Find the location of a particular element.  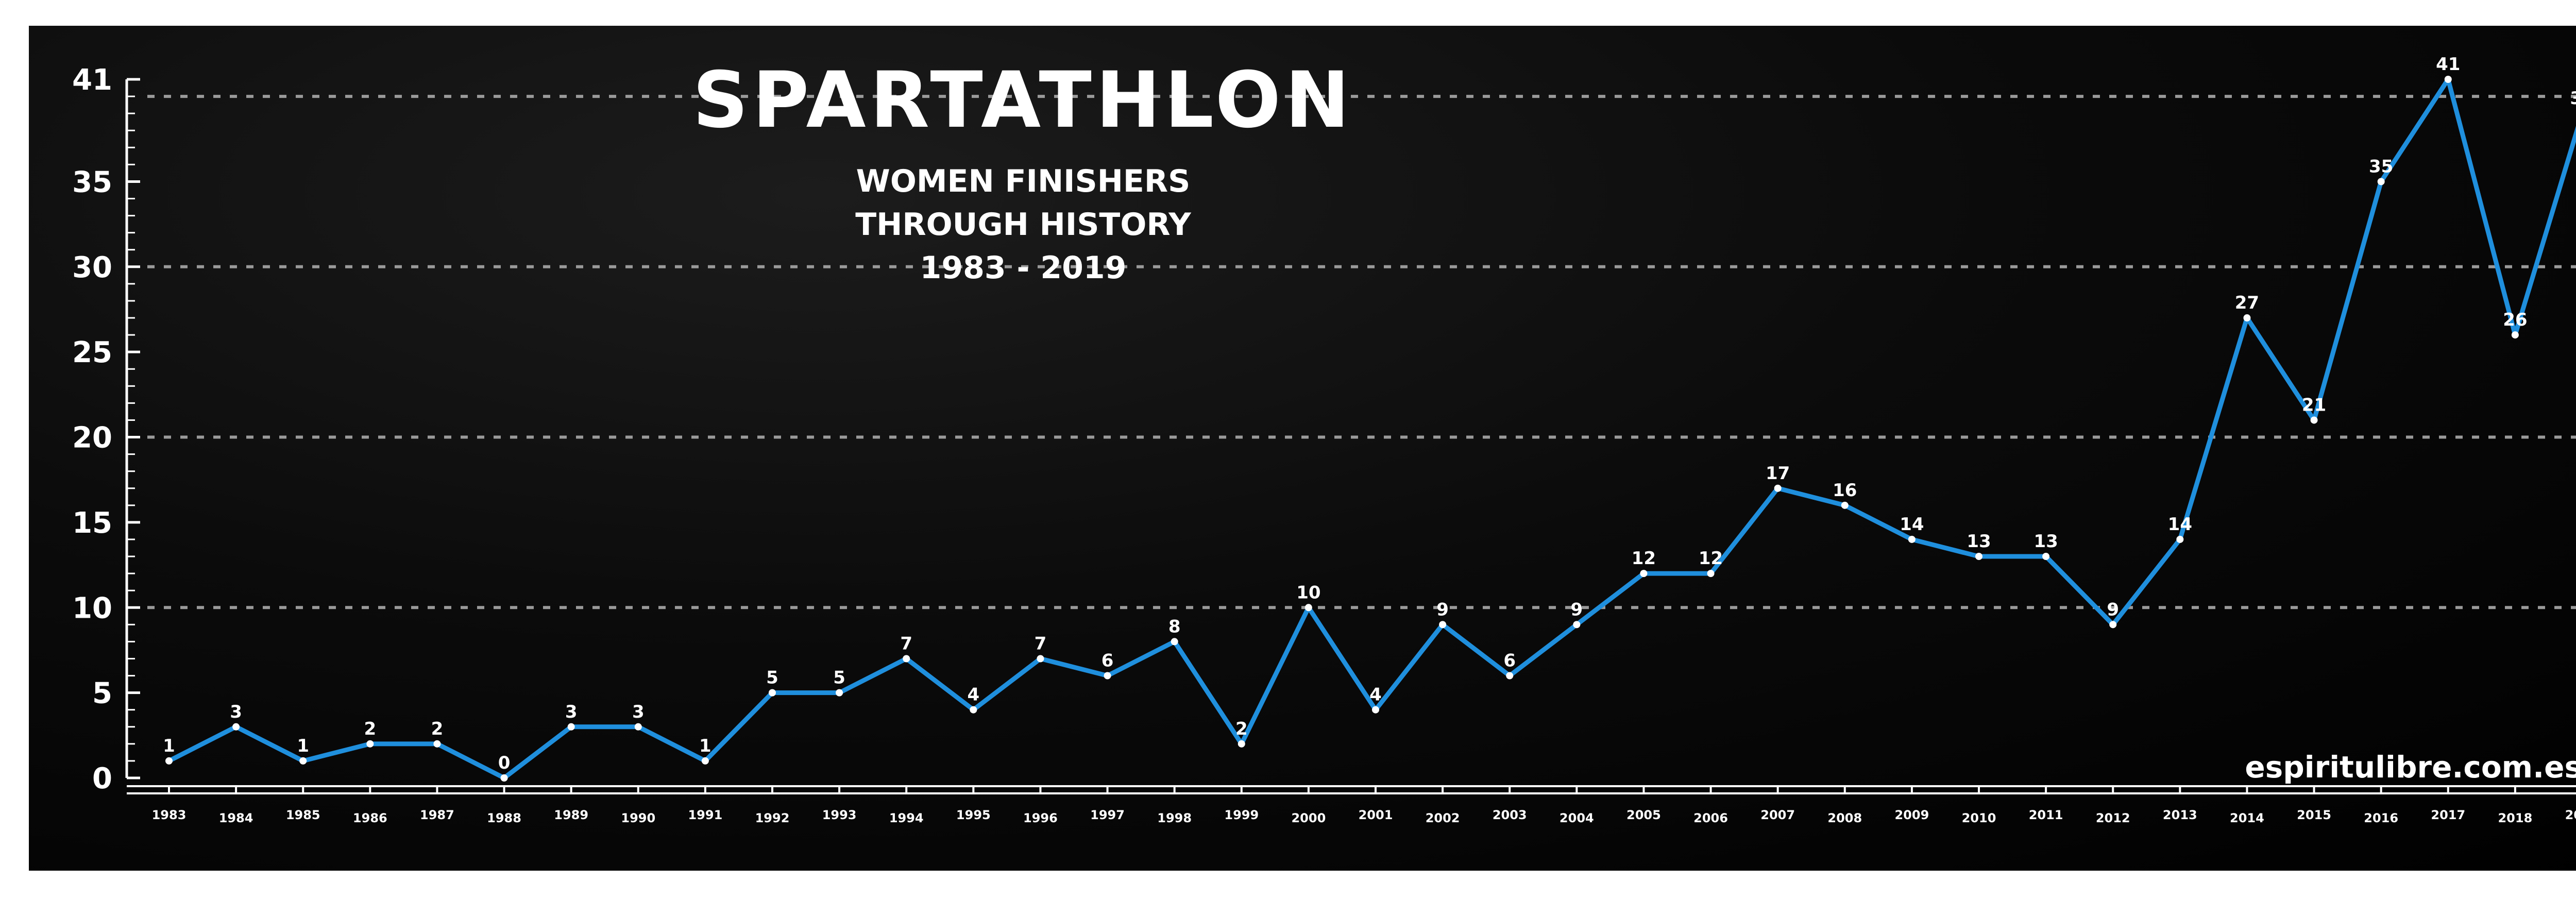

x-tick-label: 2015 is located at coordinates (2314, 815).